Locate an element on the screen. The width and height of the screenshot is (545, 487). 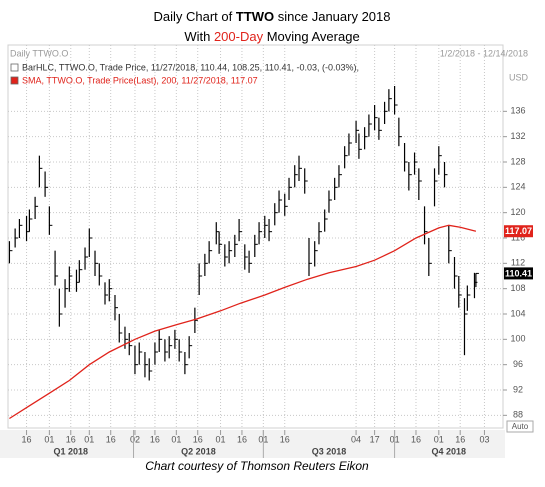
x-tick-label: 04 is located at coordinates (356, 439).